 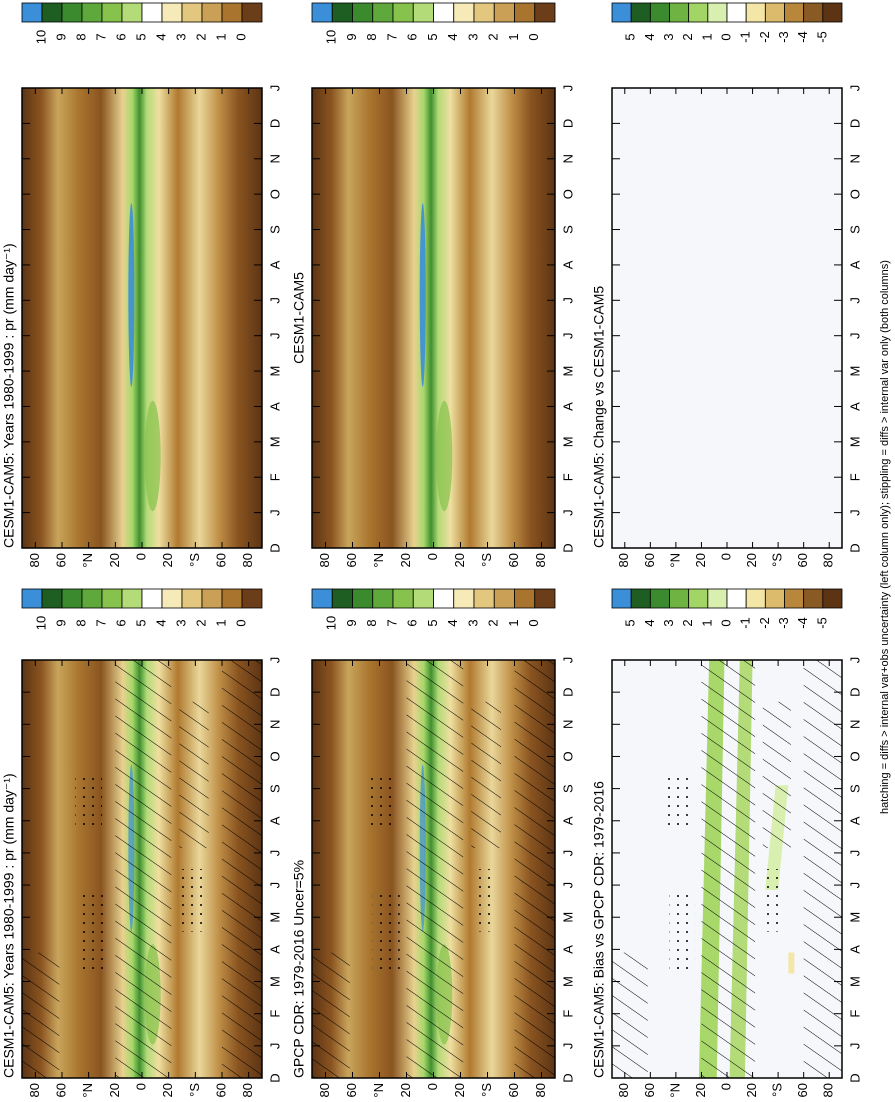 What do you see at coordinates (180, 622) in the screenshot?
I see `colorbar-label: 3` at bounding box center [180, 622].